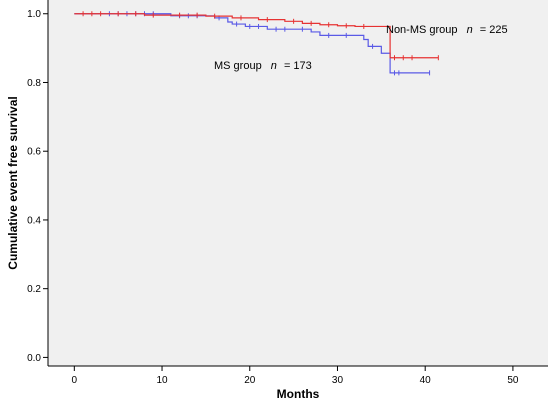  Describe the element at coordinates (34, 14) in the screenshot. I see `y-tick-label: 1.0` at that location.